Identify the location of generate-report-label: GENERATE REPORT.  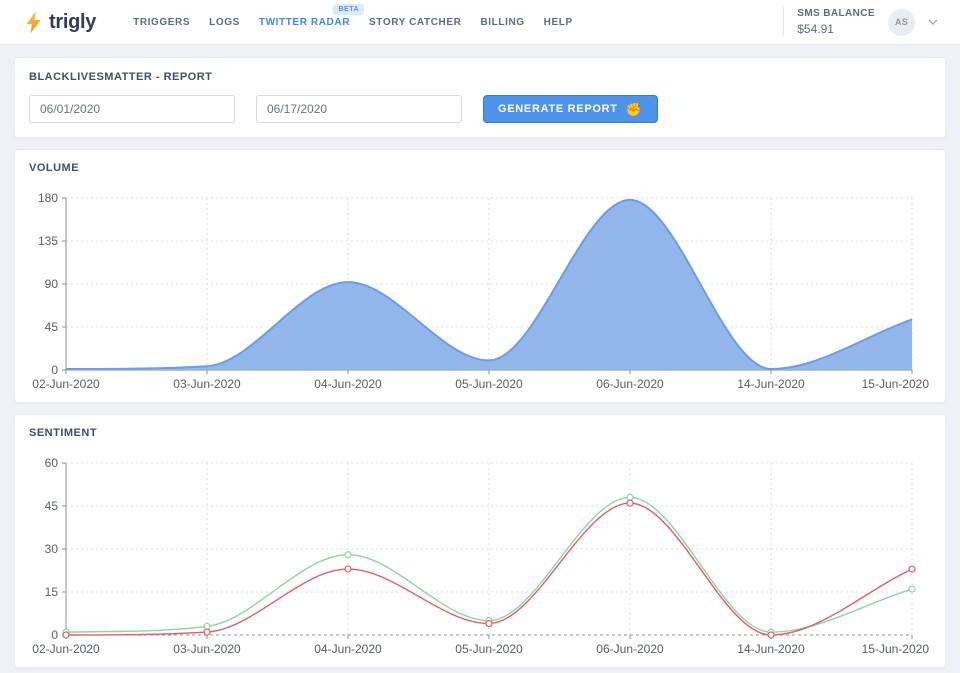
(558, 109).